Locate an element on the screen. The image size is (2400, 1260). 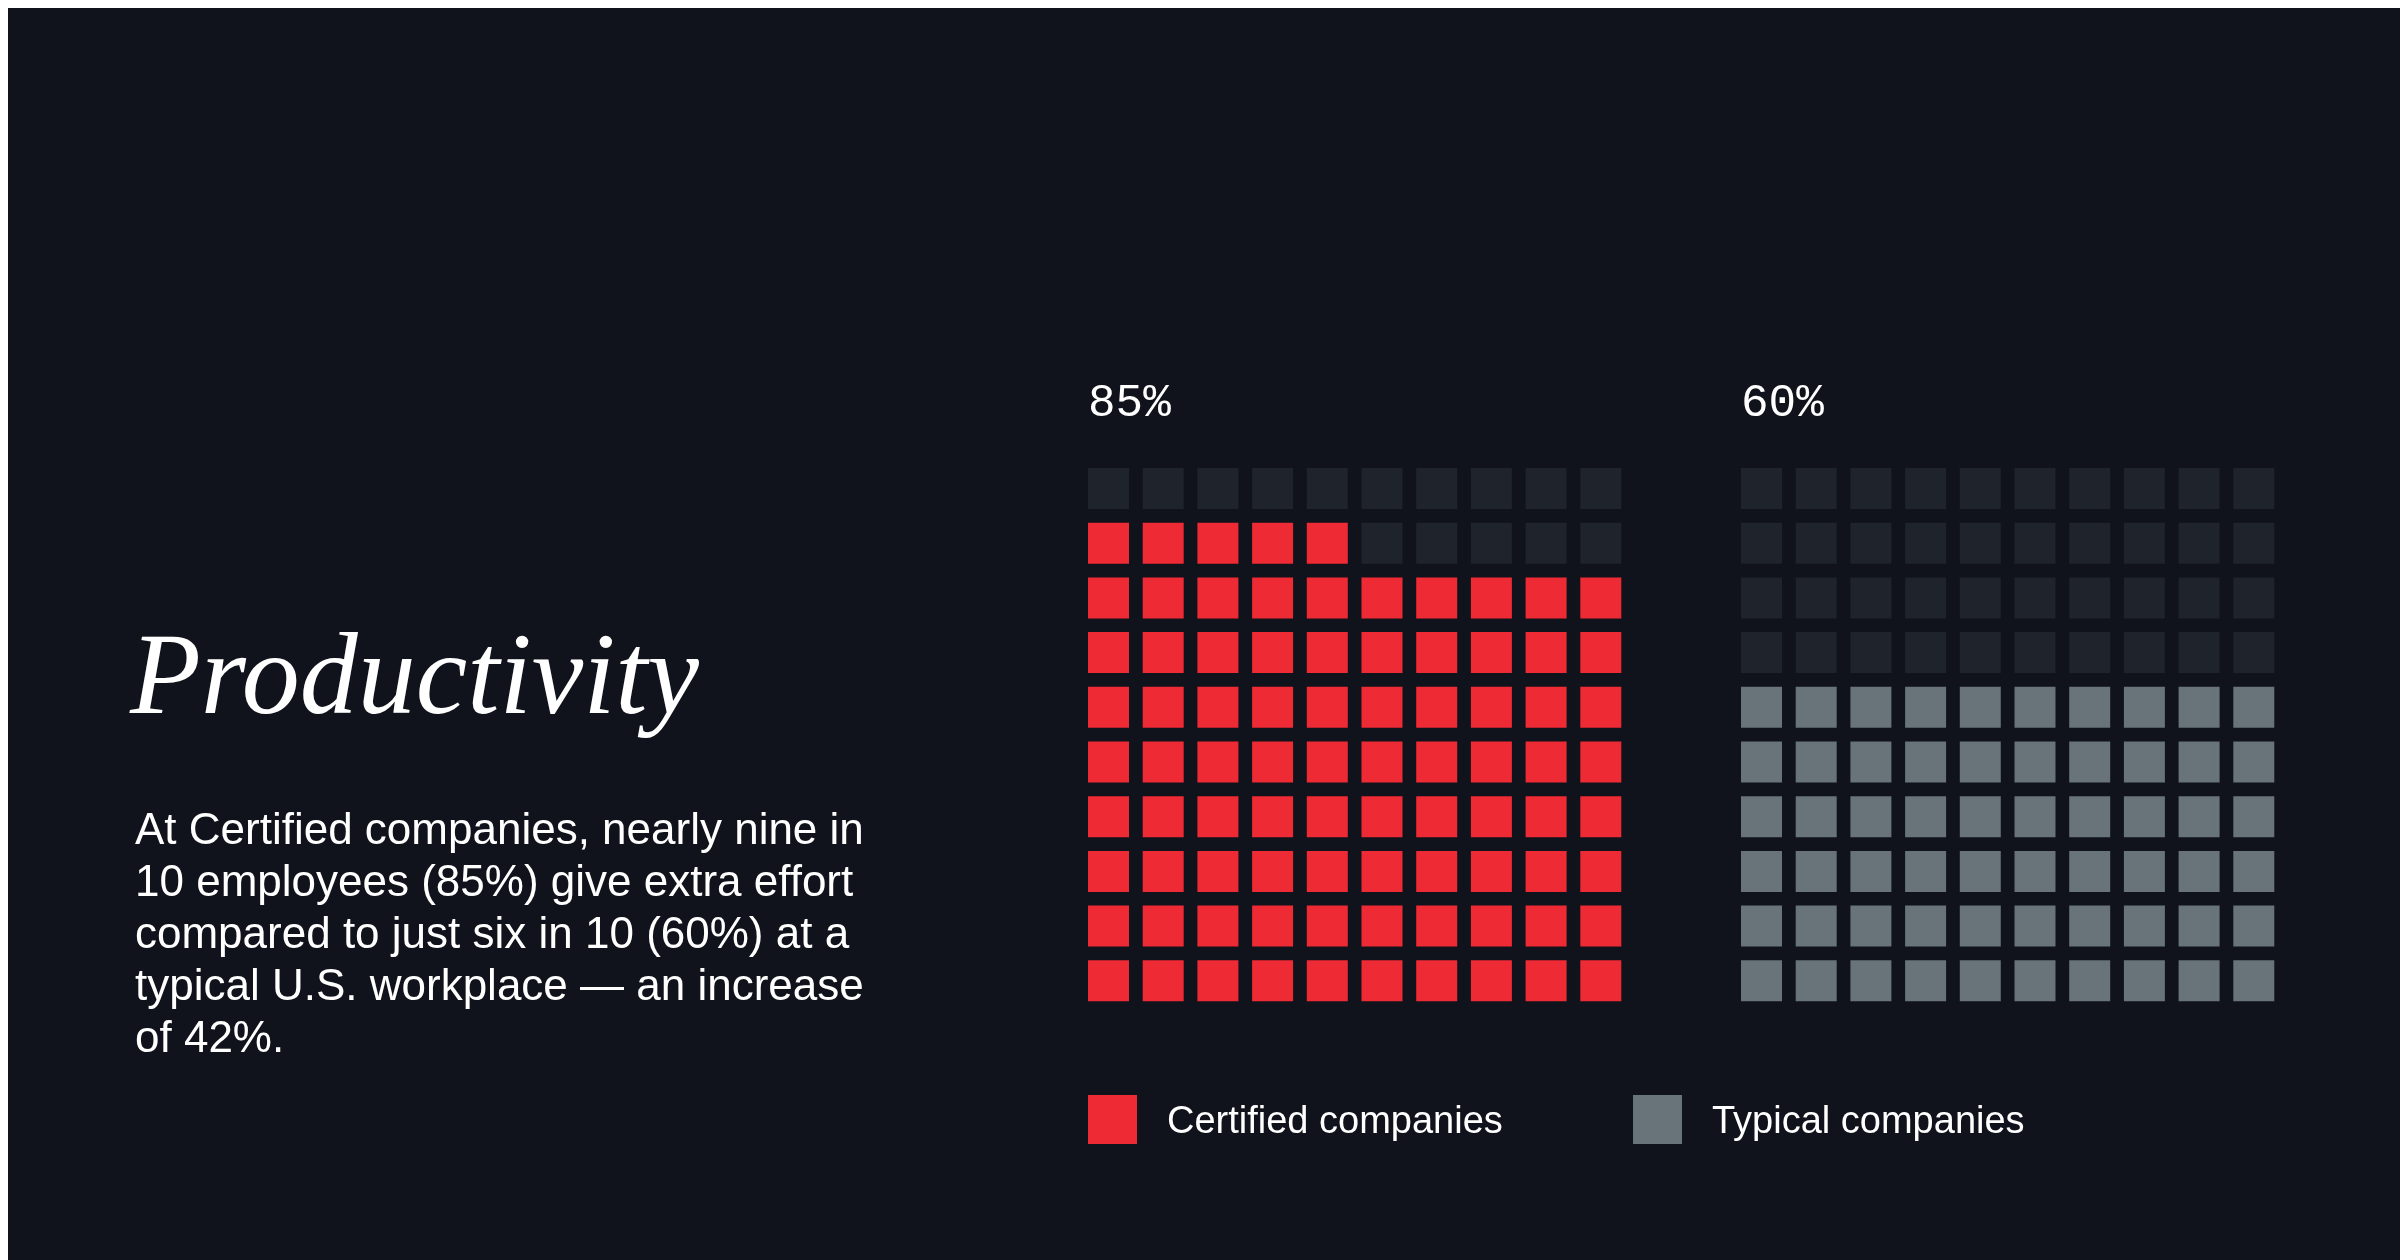
text: Productivity is located at coordinates (415, 674).